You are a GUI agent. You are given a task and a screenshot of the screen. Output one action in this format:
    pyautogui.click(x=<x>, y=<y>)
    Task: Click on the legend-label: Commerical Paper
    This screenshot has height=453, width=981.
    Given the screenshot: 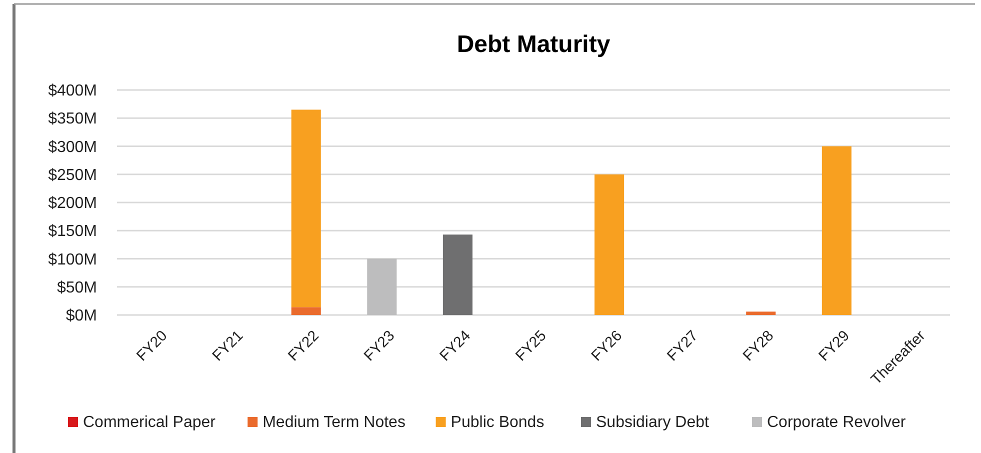 What is the action you would take?
    pyautogui.click(x=149, y=422)
    